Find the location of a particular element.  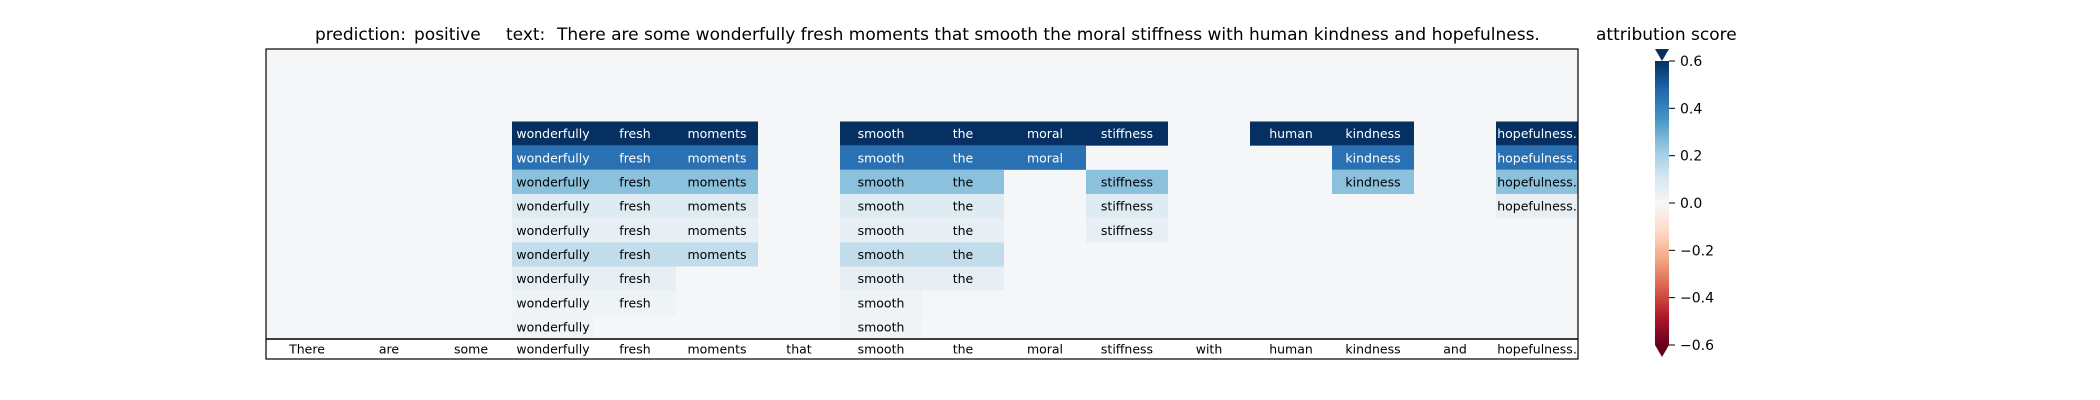

cell-token-label: human is located at coordinates (1291, 133).